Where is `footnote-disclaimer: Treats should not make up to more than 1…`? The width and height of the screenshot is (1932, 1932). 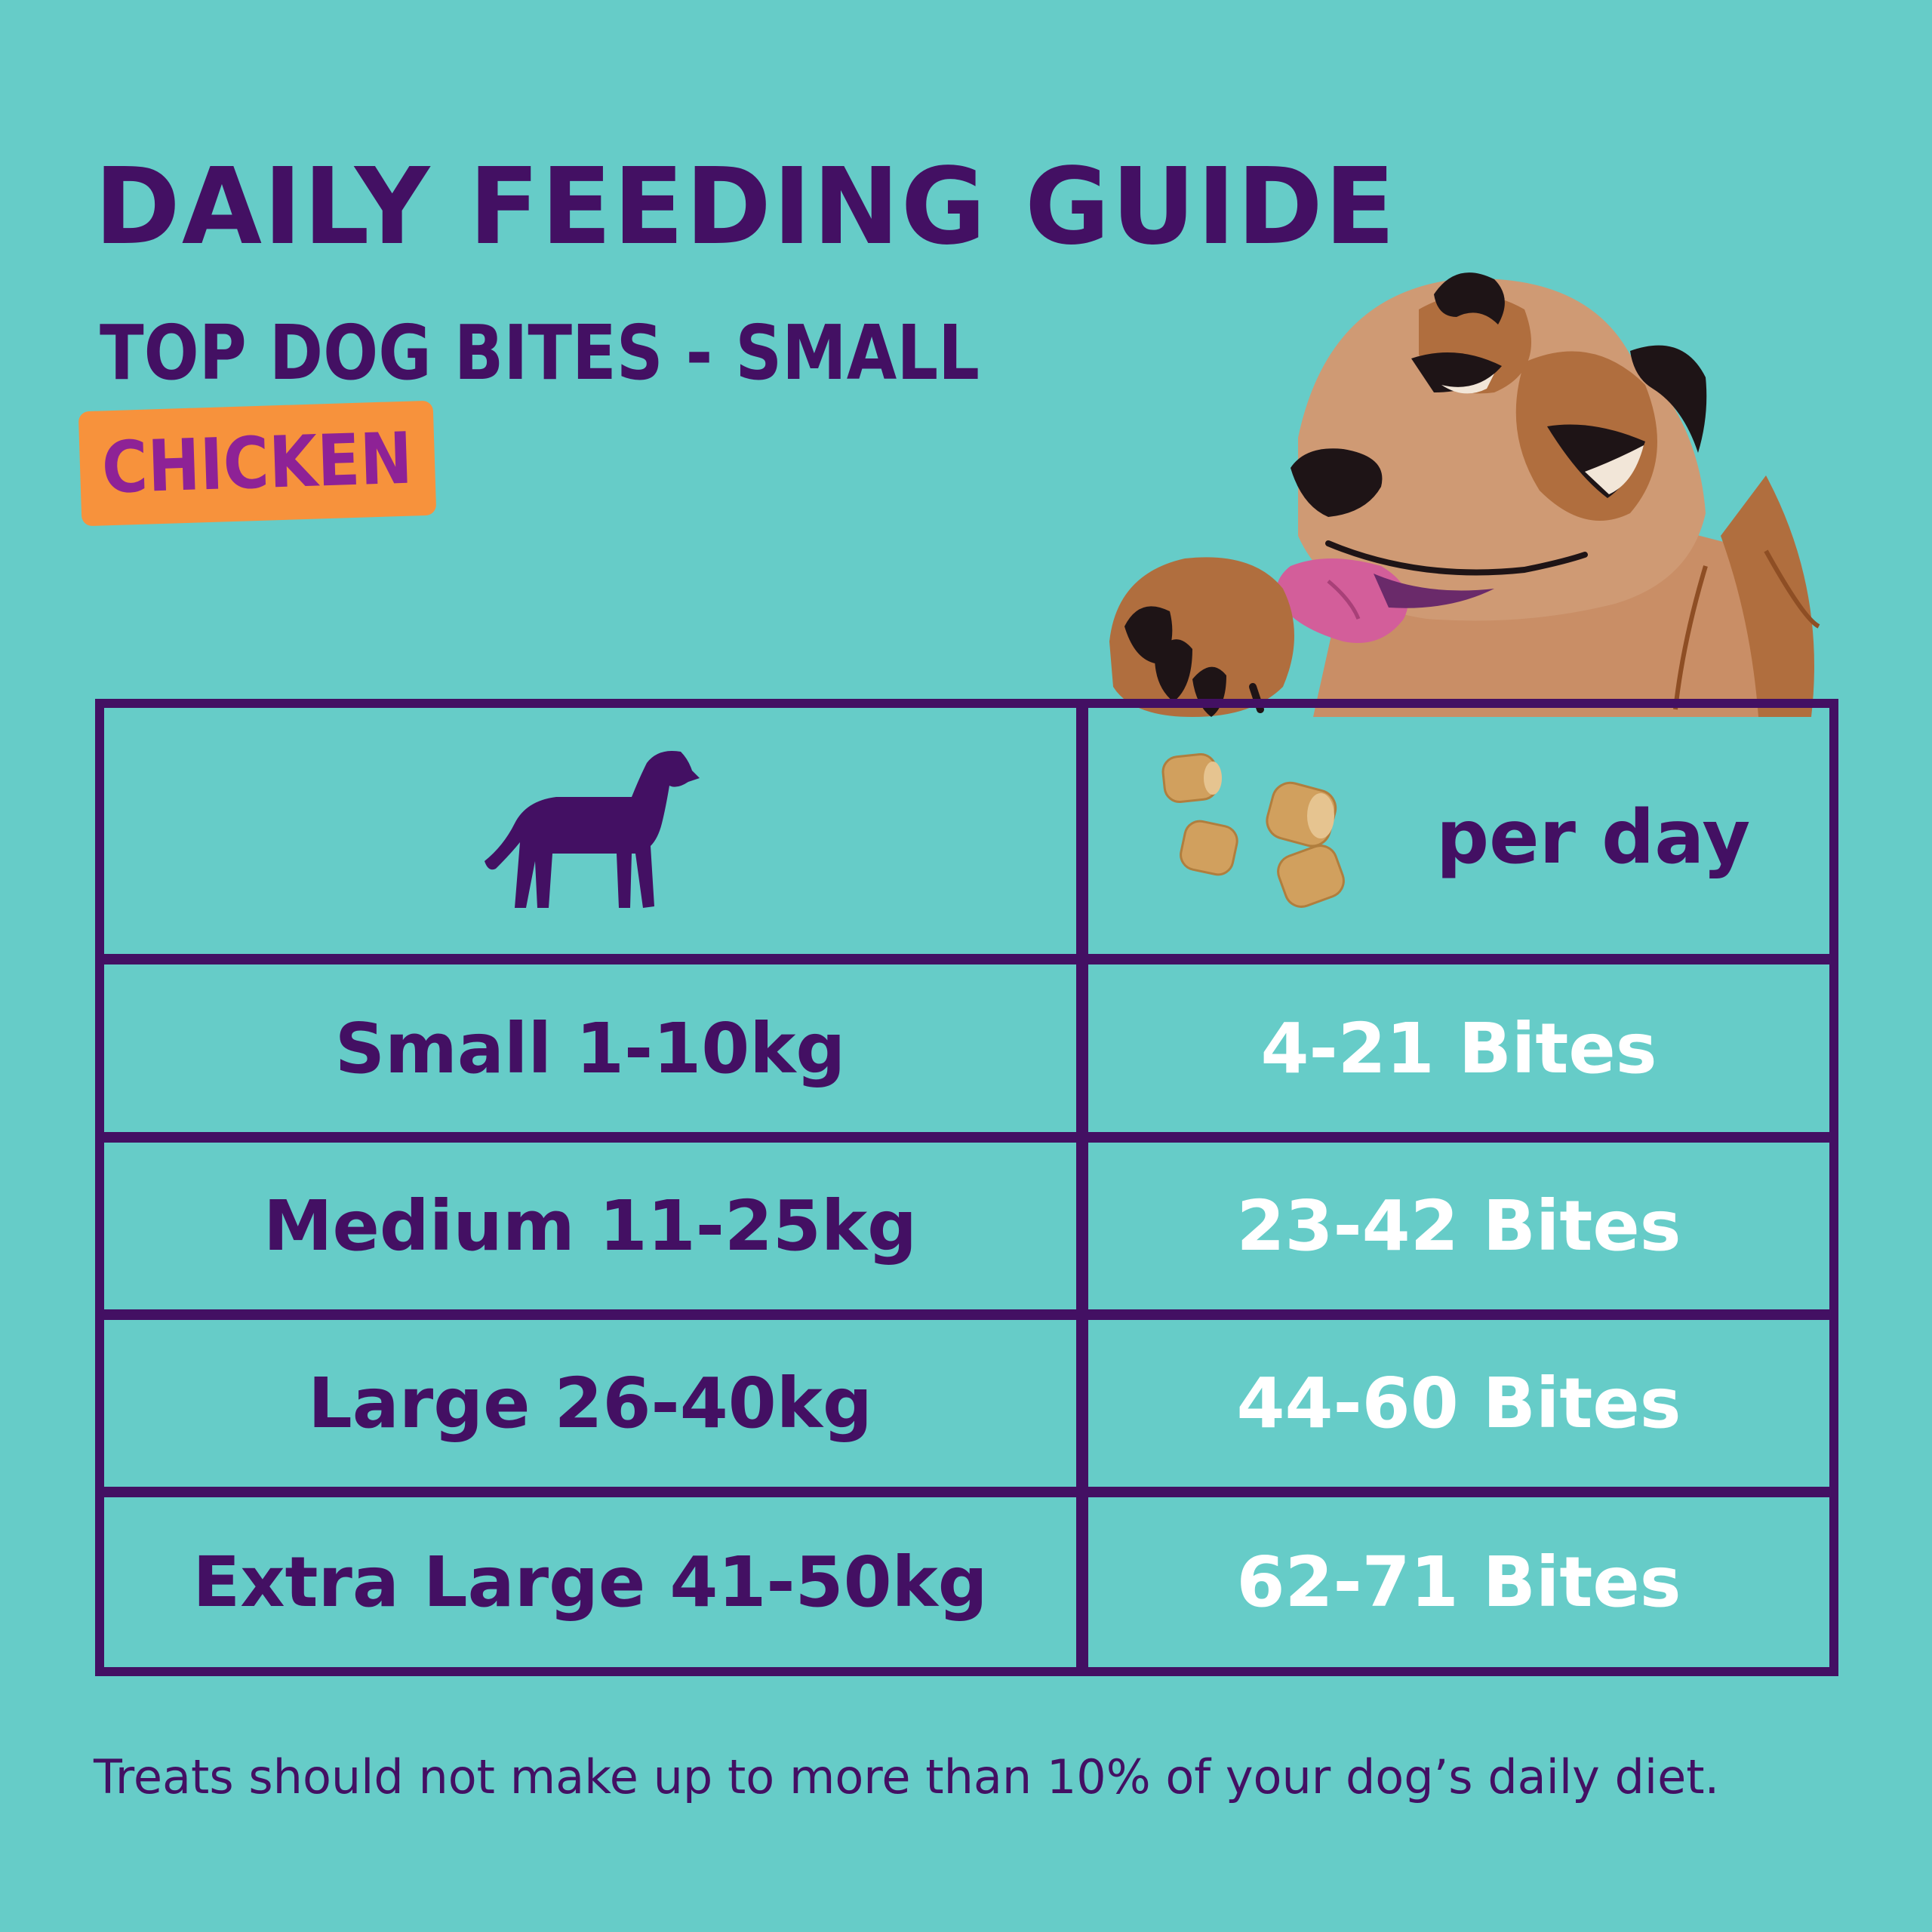
footnote-disclaimer: Treats should not make up to more than 1… is located at coordinates (907, 1776).